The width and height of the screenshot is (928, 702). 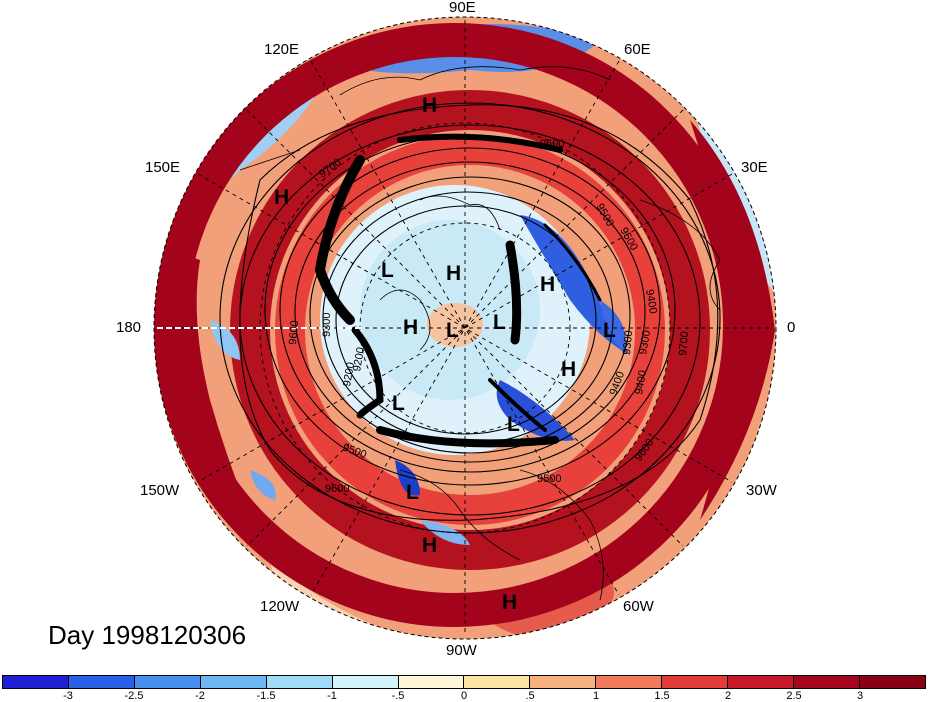 What do you see at coordinates (791, 327) in the screenshot?
I see `lon-label-0: 0` at bounding box center [791, 327].